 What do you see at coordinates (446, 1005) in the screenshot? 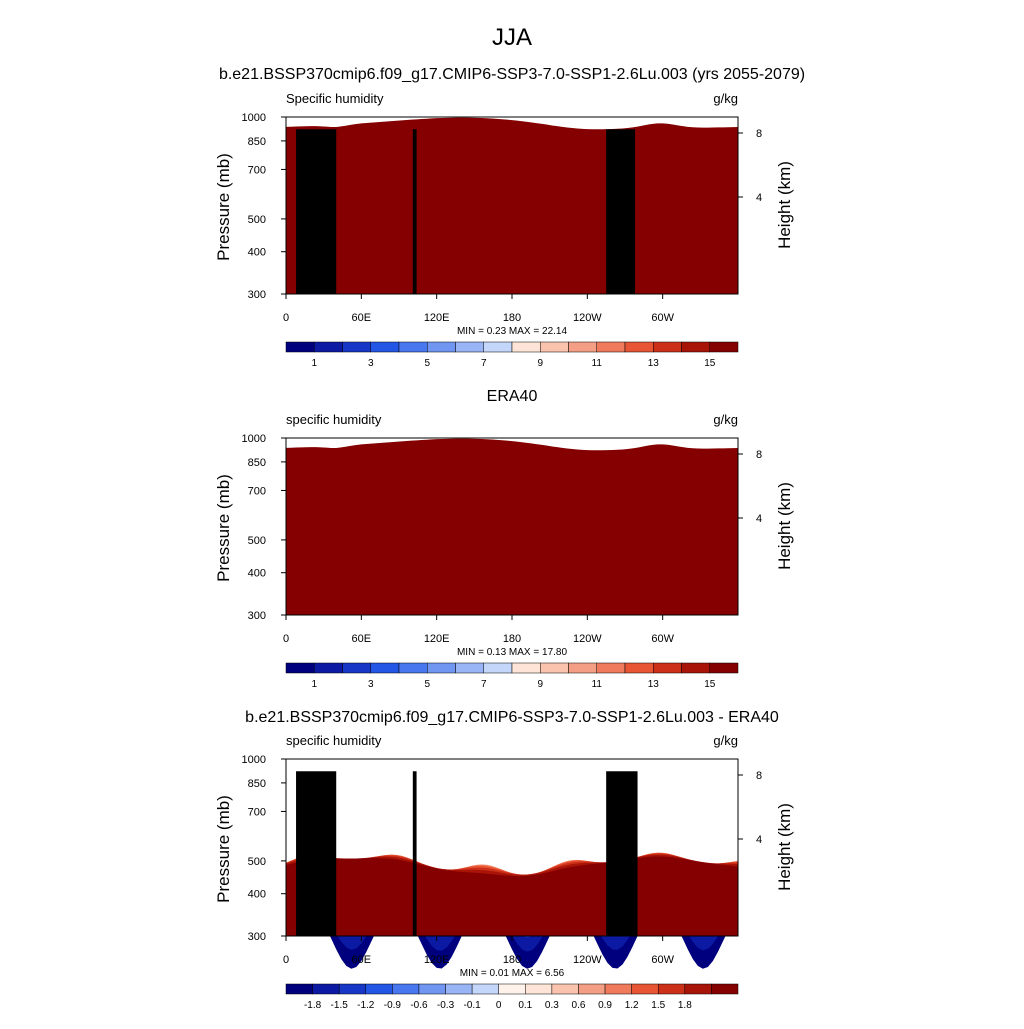
I see `colorbar-label: -0.3` at bounding box center [446, 1005].